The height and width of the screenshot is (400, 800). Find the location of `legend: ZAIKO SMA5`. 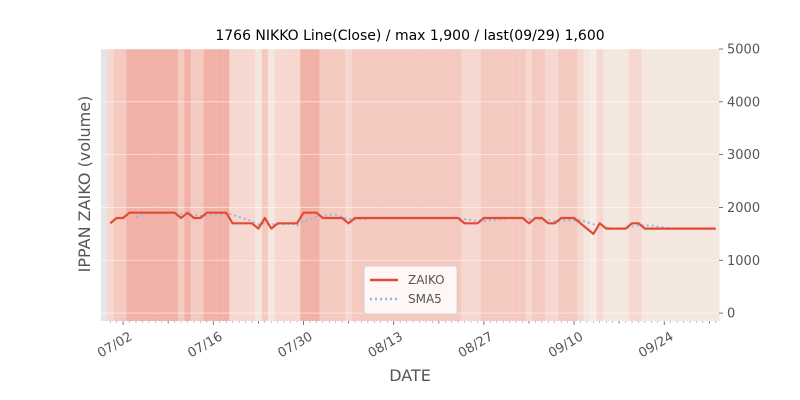

legend: ZAIKO SMA5 is located at coordinates (410, 290).